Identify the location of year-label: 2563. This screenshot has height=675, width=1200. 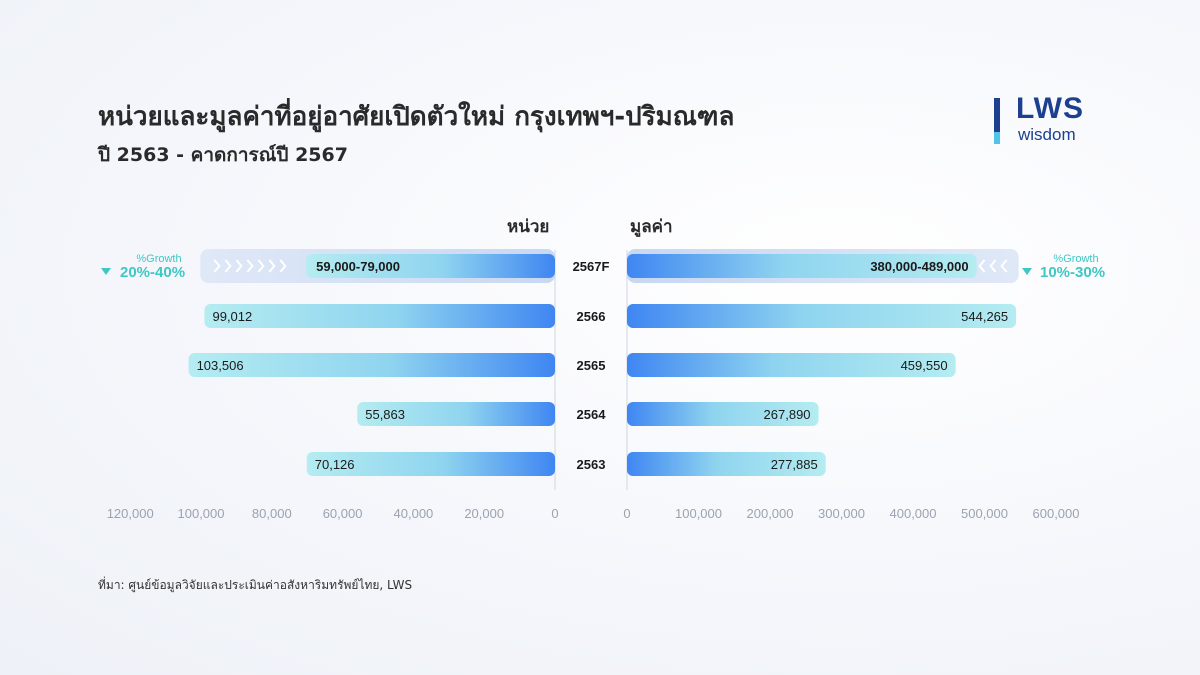
(591, 464).